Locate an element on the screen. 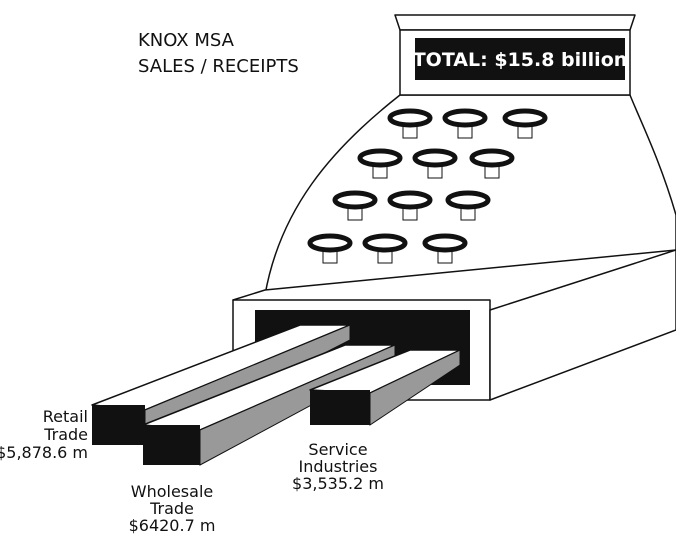 Image resolution: width=676 pixels, height=535 pixels. title-line: SALES / RECEIPTS is located at coordinates (218, 66).